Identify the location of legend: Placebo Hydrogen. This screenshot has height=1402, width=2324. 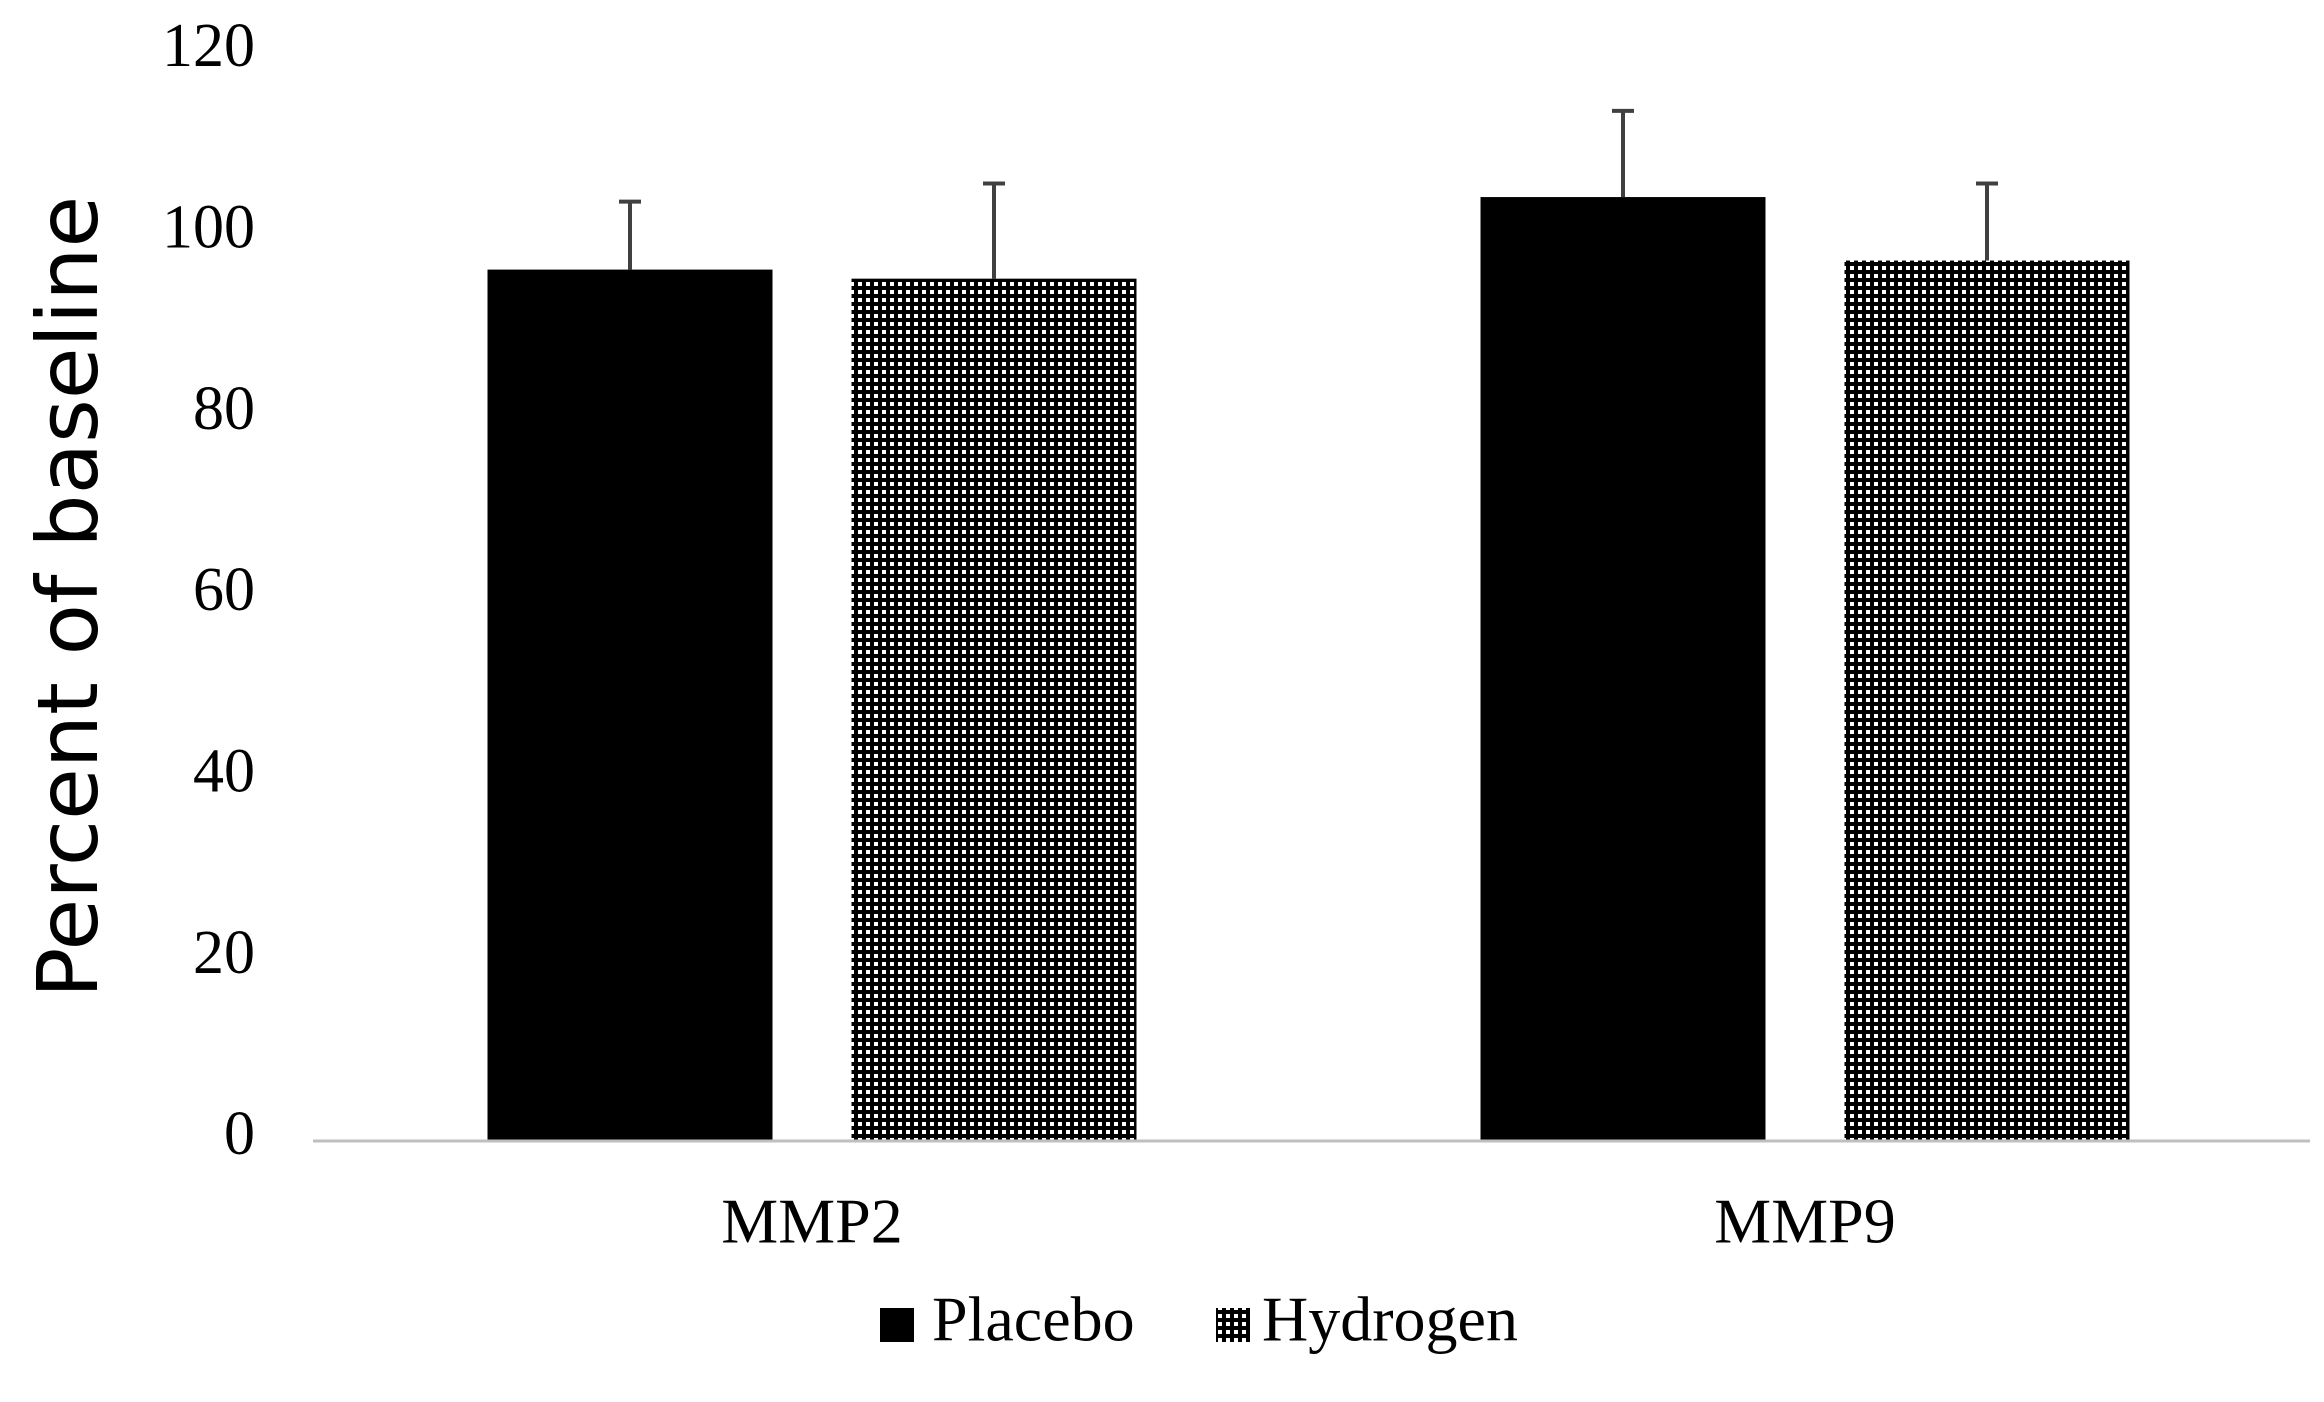
(1199, 1319).